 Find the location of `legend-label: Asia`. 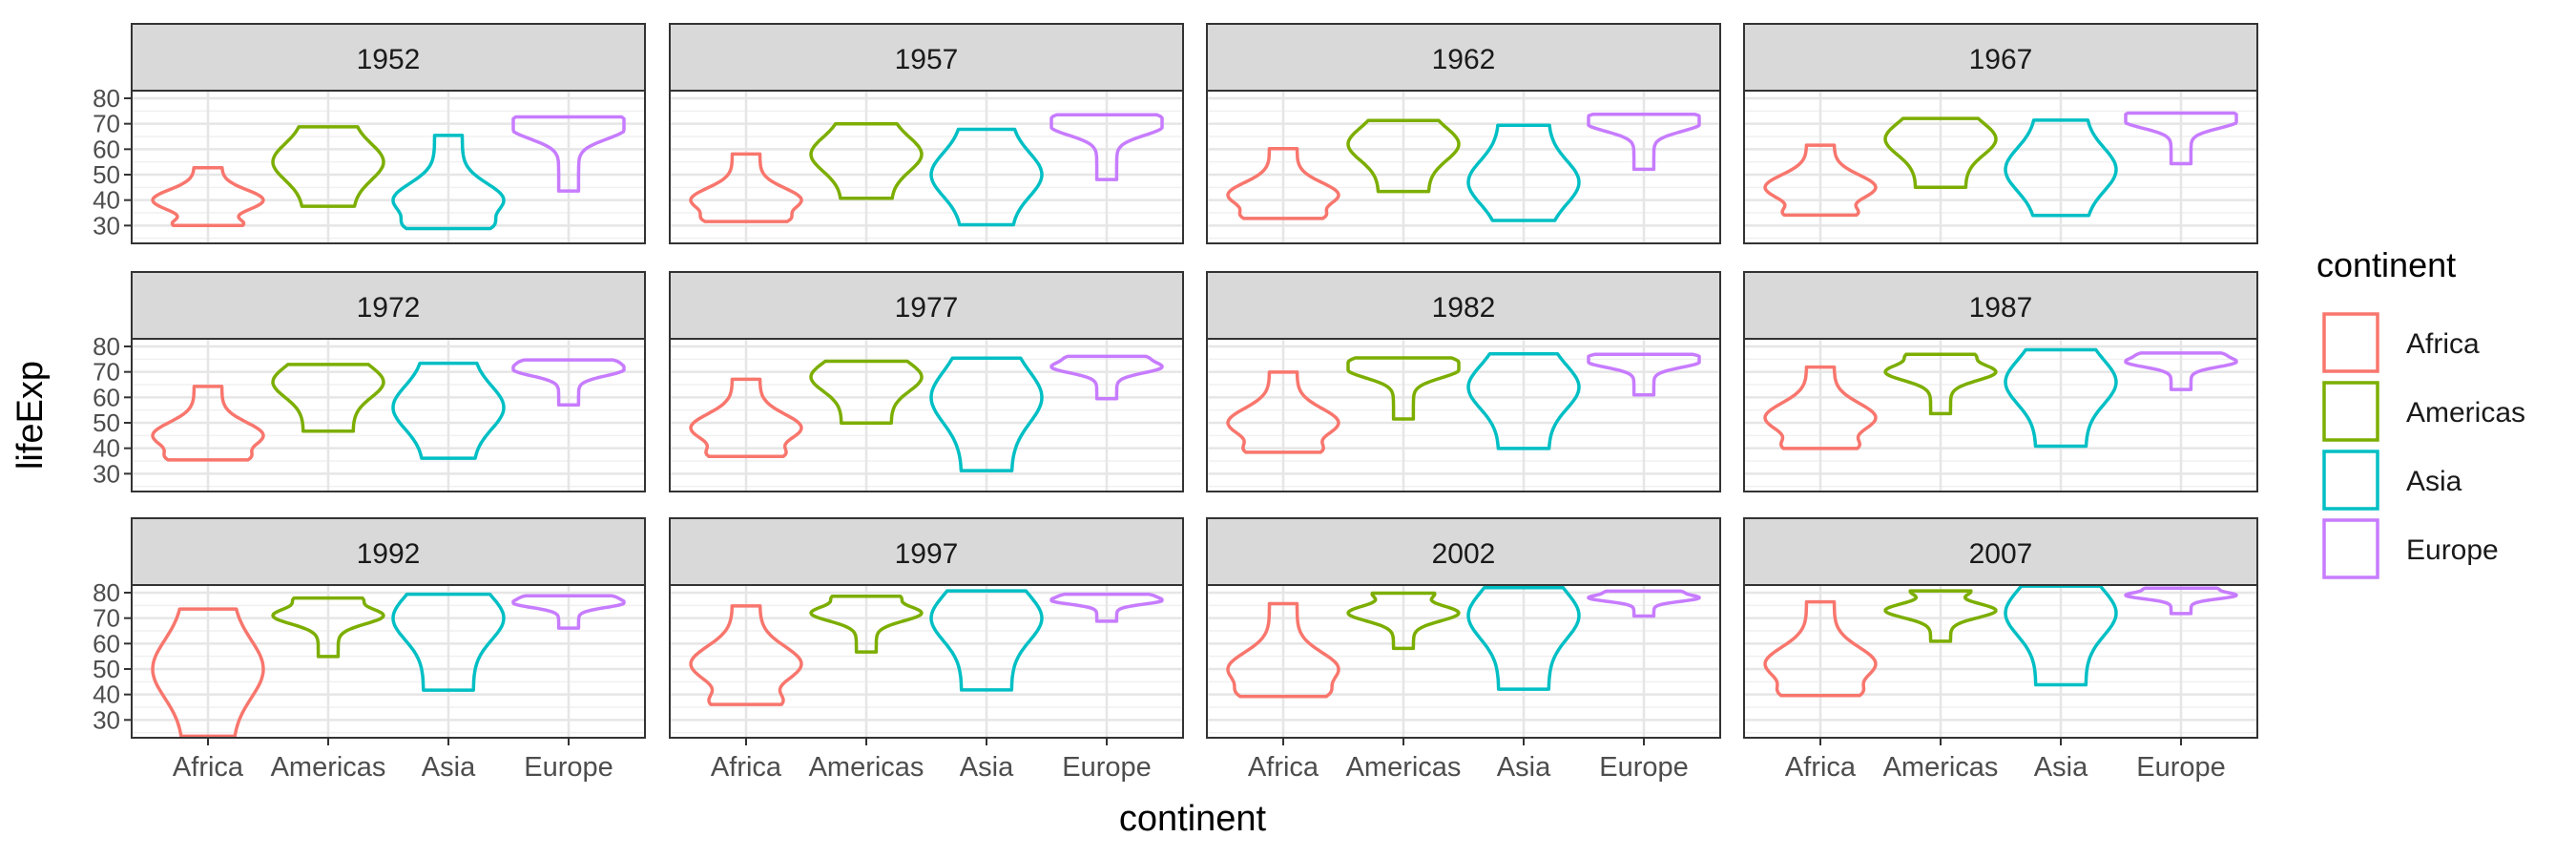

legend-label: Asia is located at coordinates (2434, 481).